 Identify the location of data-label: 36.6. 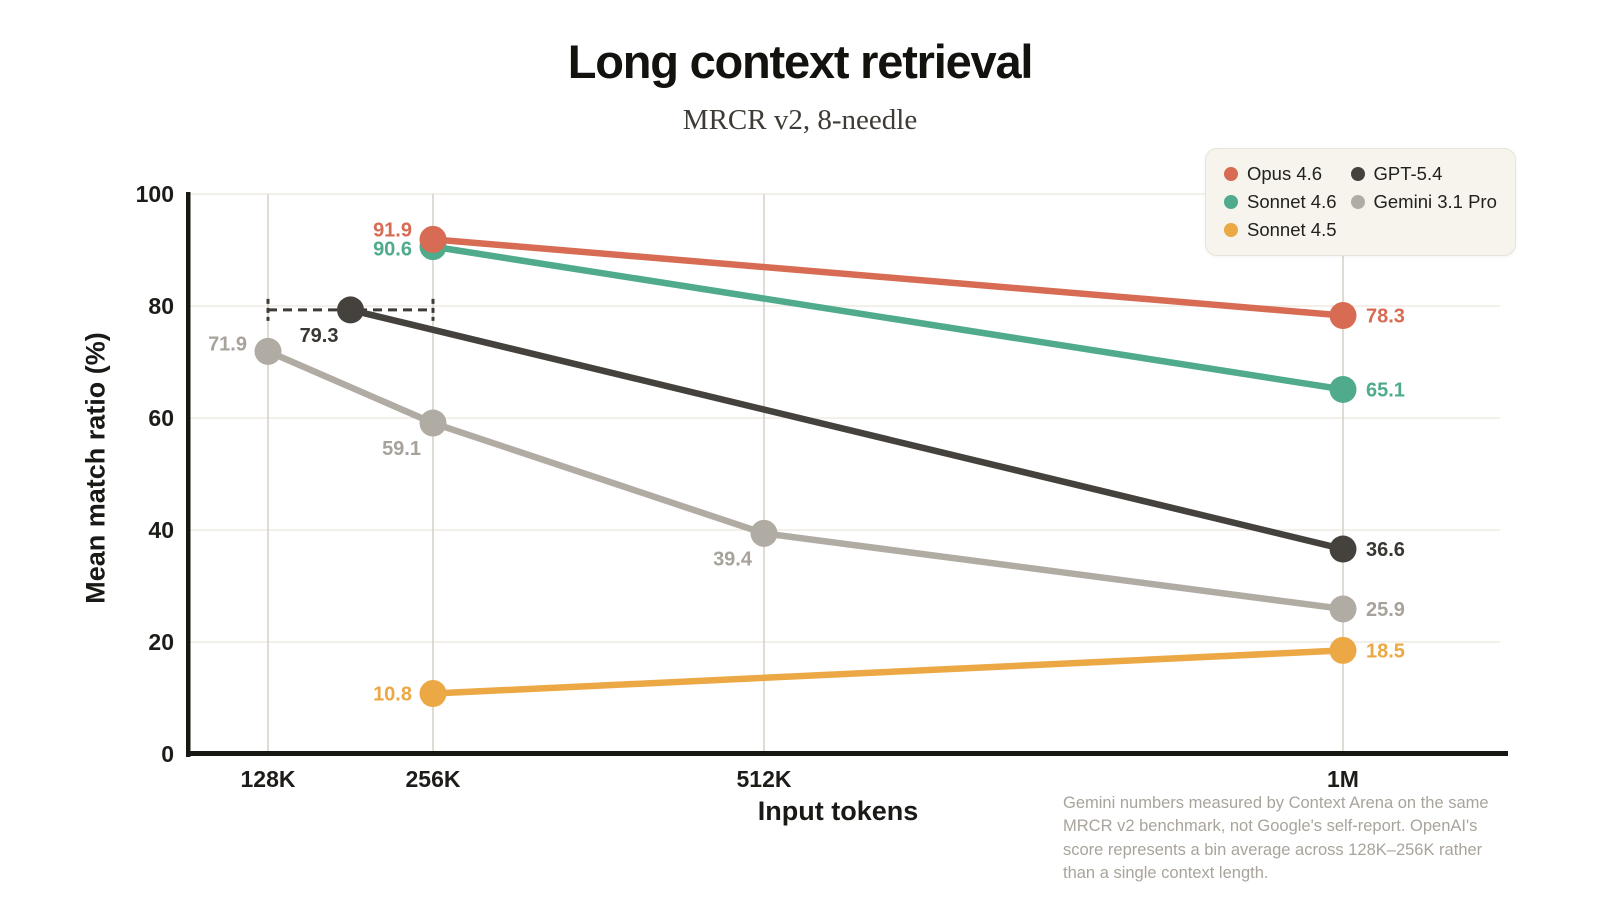
(1385, 550).